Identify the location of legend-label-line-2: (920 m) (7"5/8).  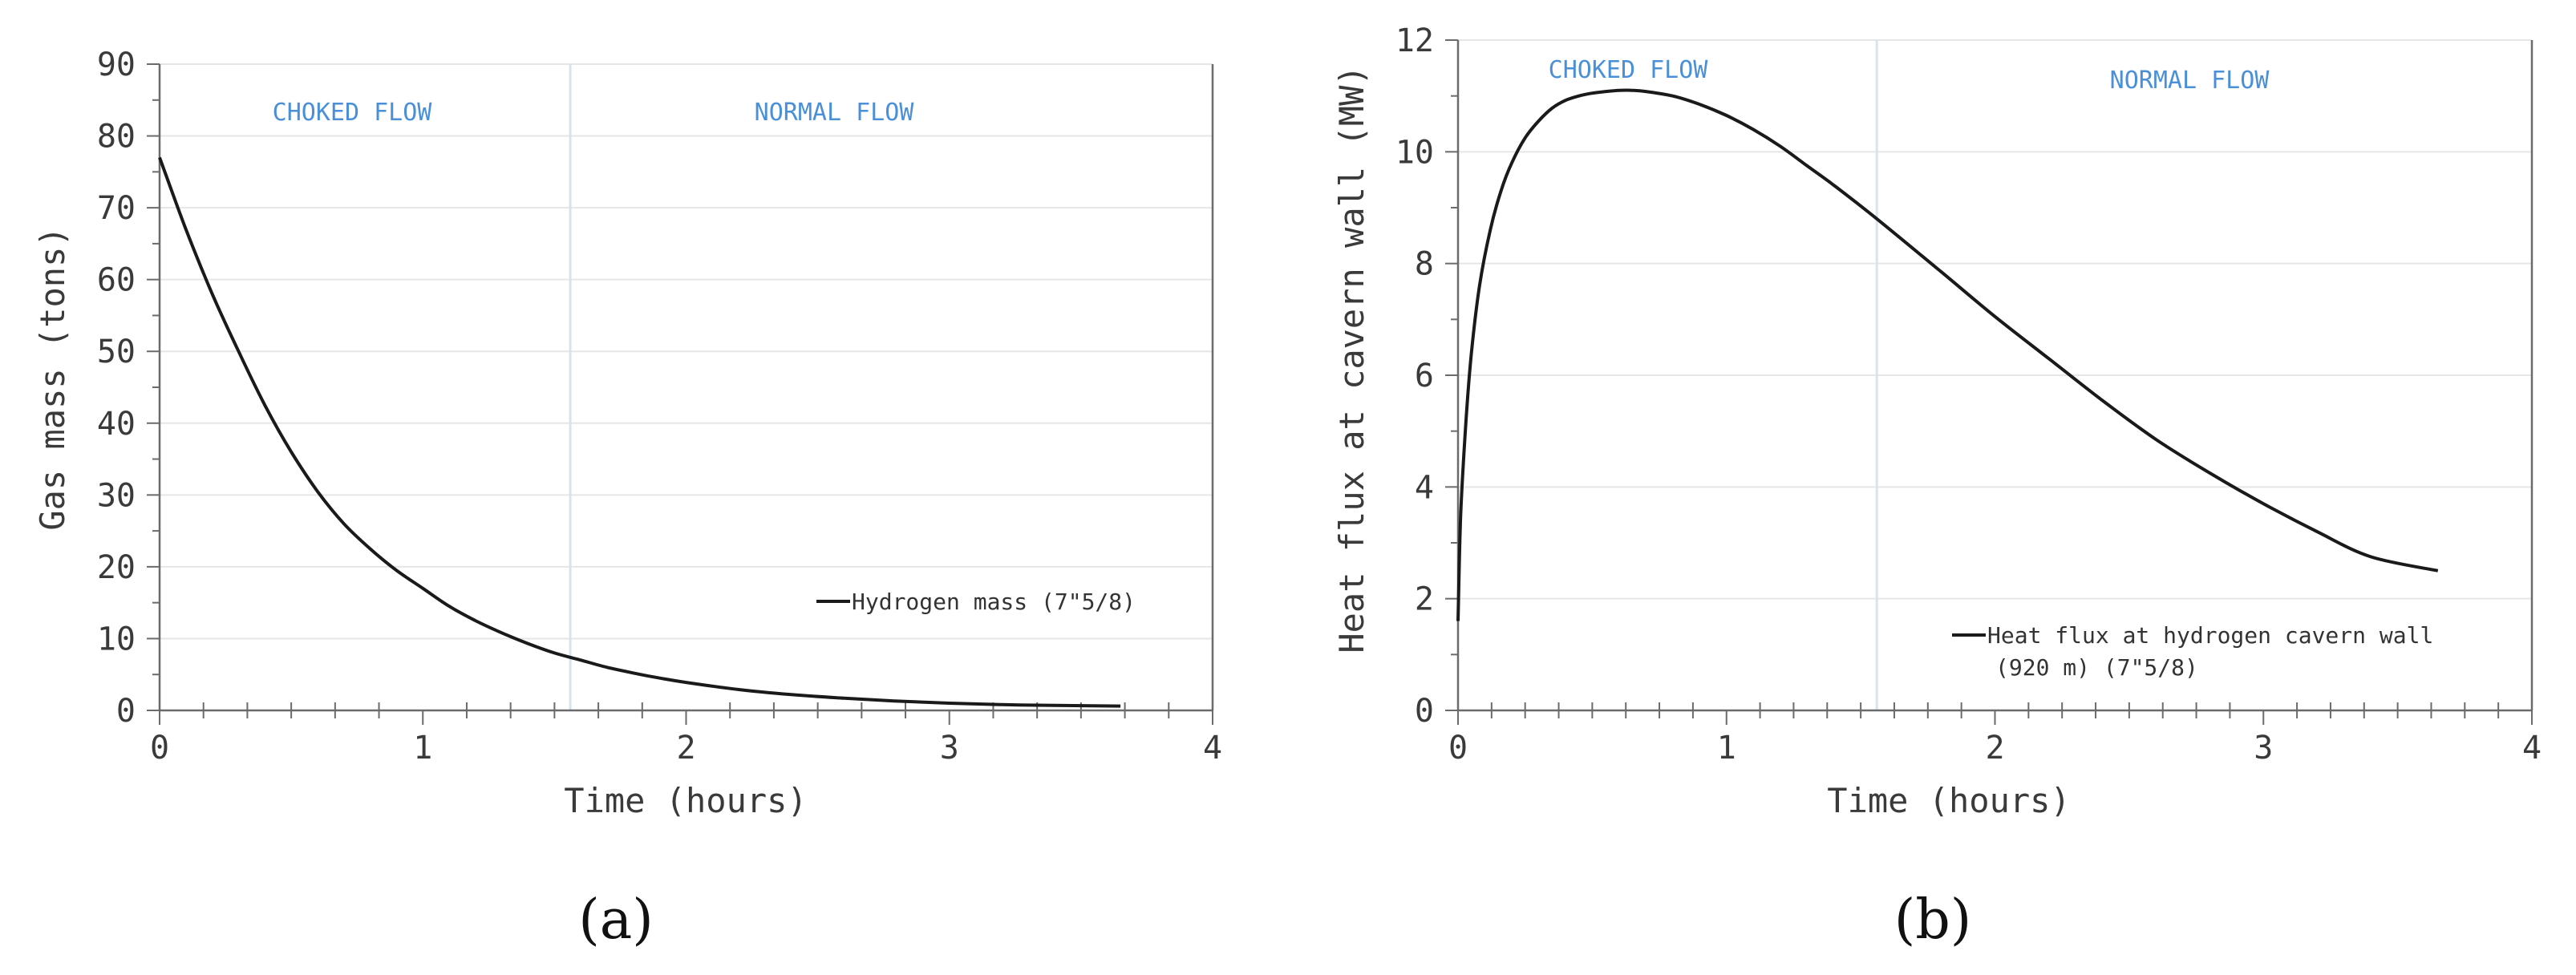
(2096, 667).